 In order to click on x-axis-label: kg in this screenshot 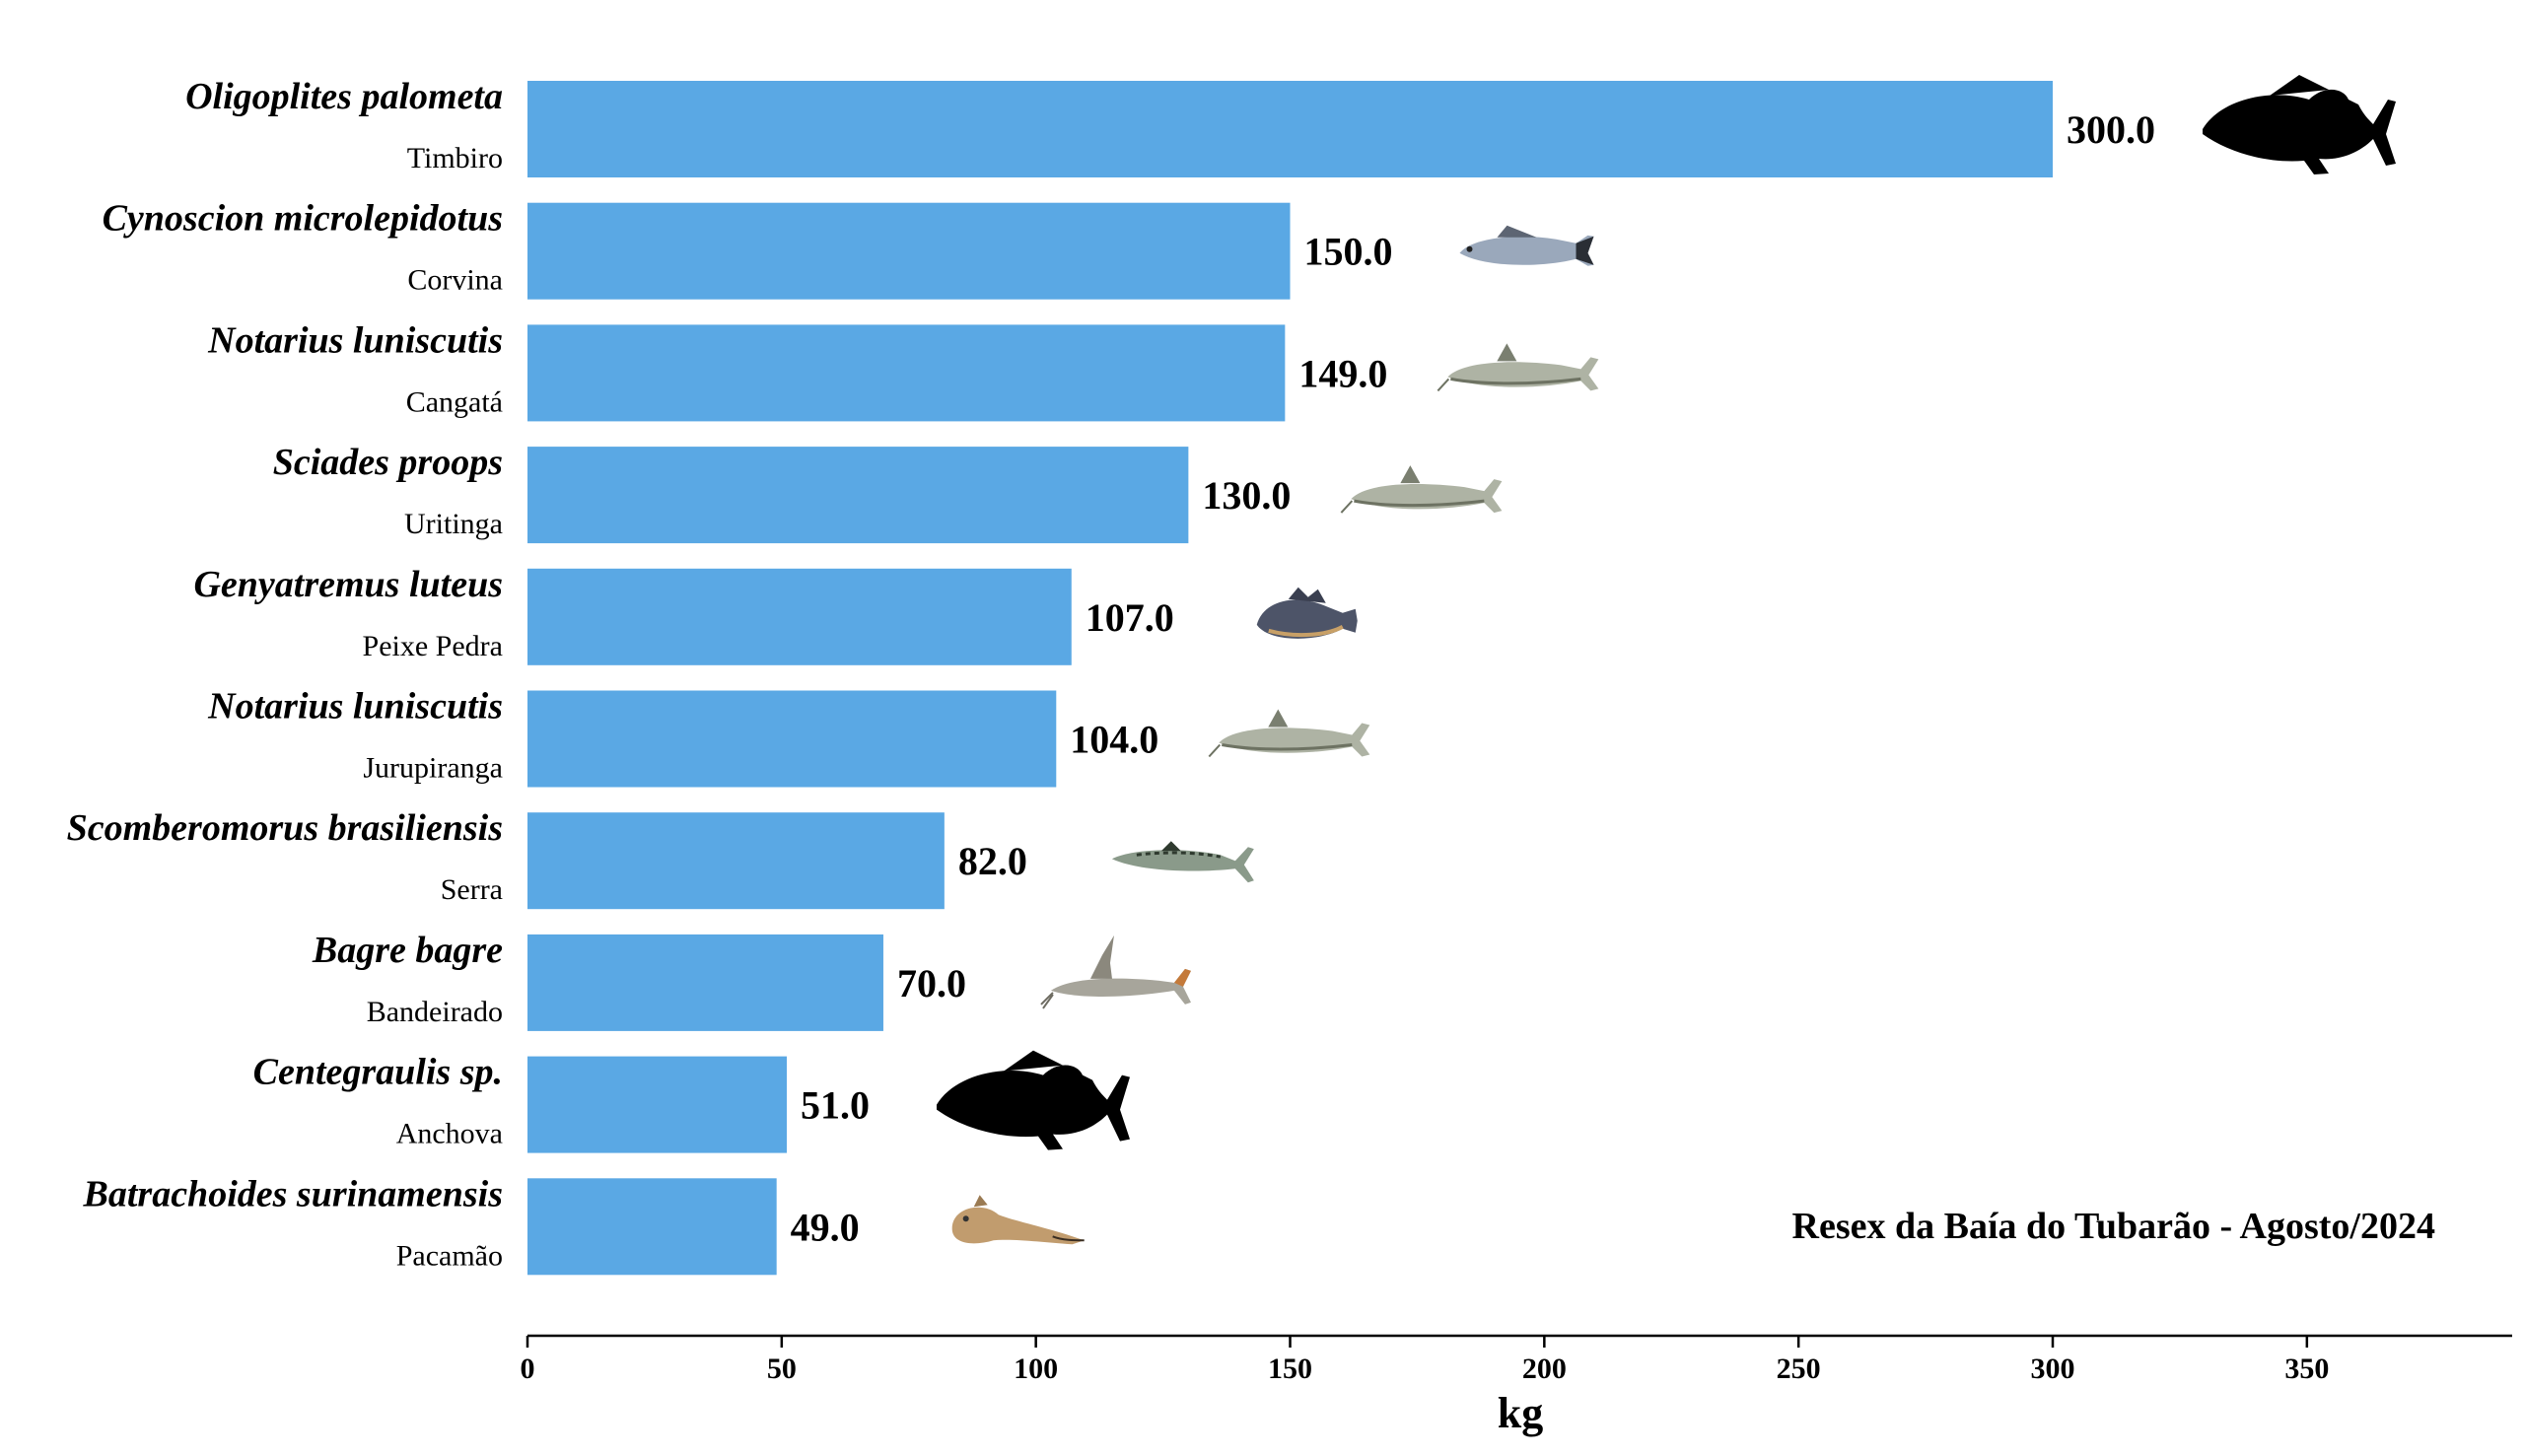, I will do `click(1520, 1413)`.